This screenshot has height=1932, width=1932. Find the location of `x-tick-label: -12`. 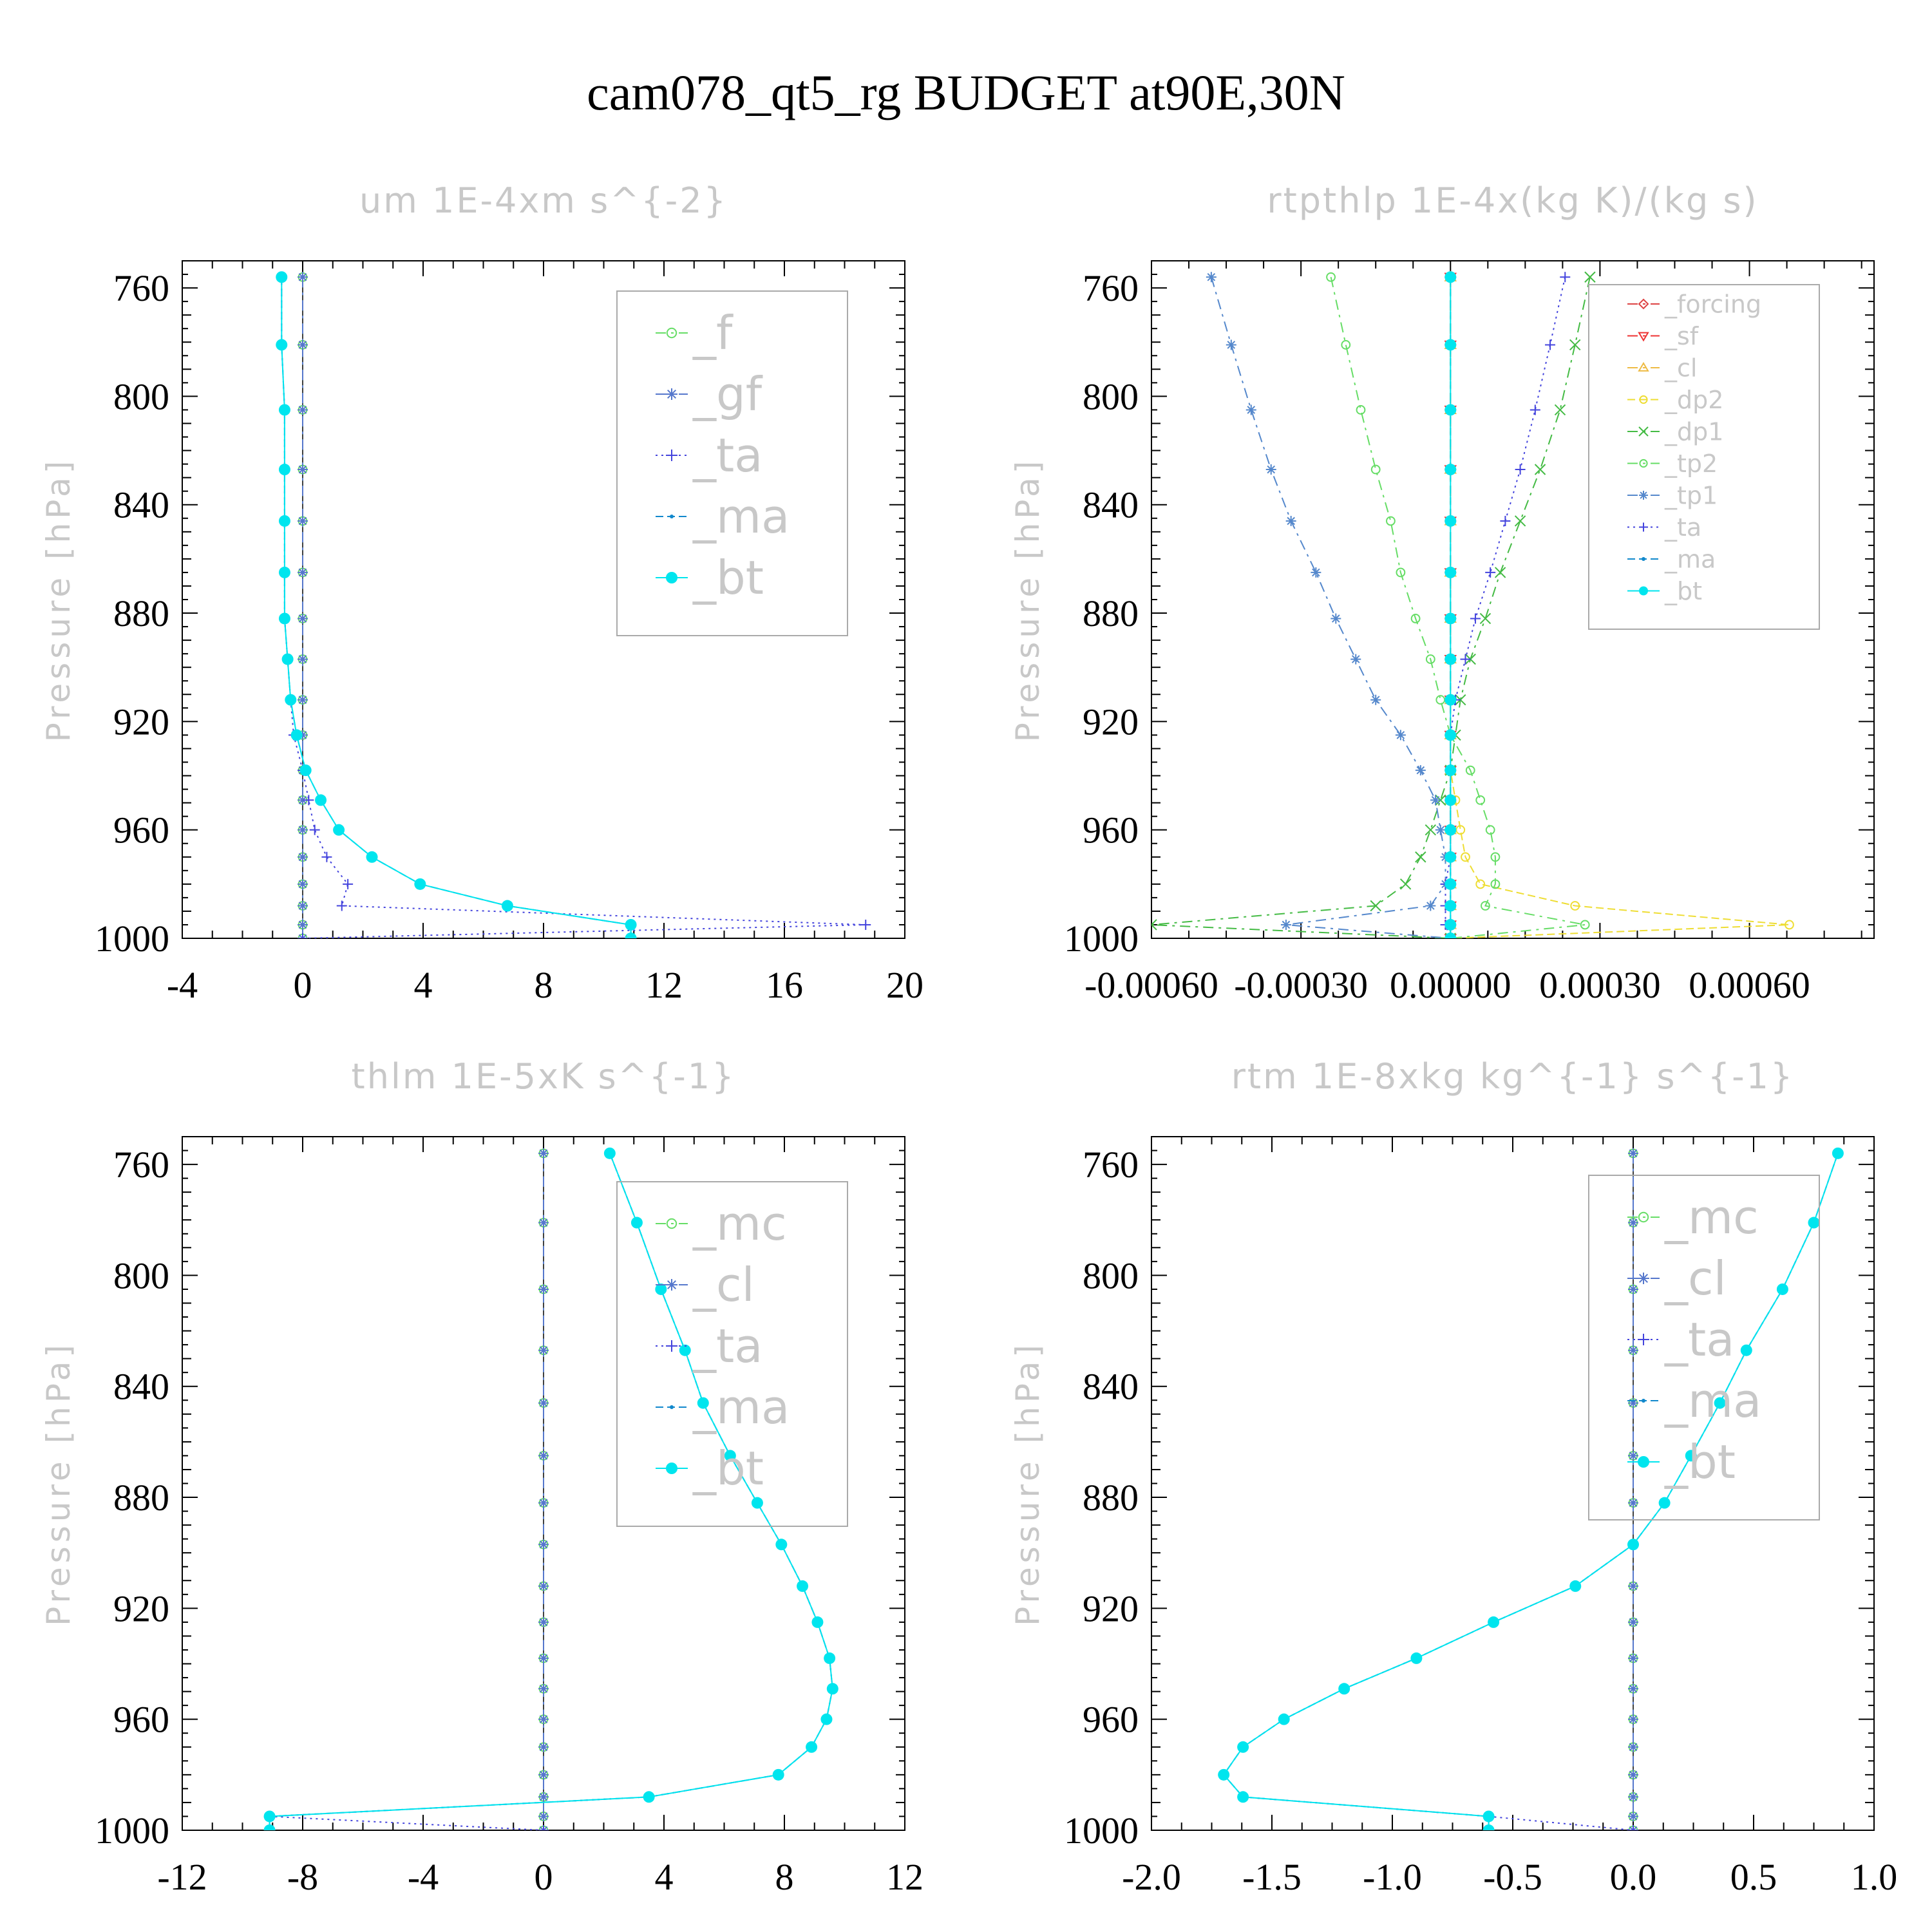

x-tick-label: -12 is located at coordinates (182, 1877).